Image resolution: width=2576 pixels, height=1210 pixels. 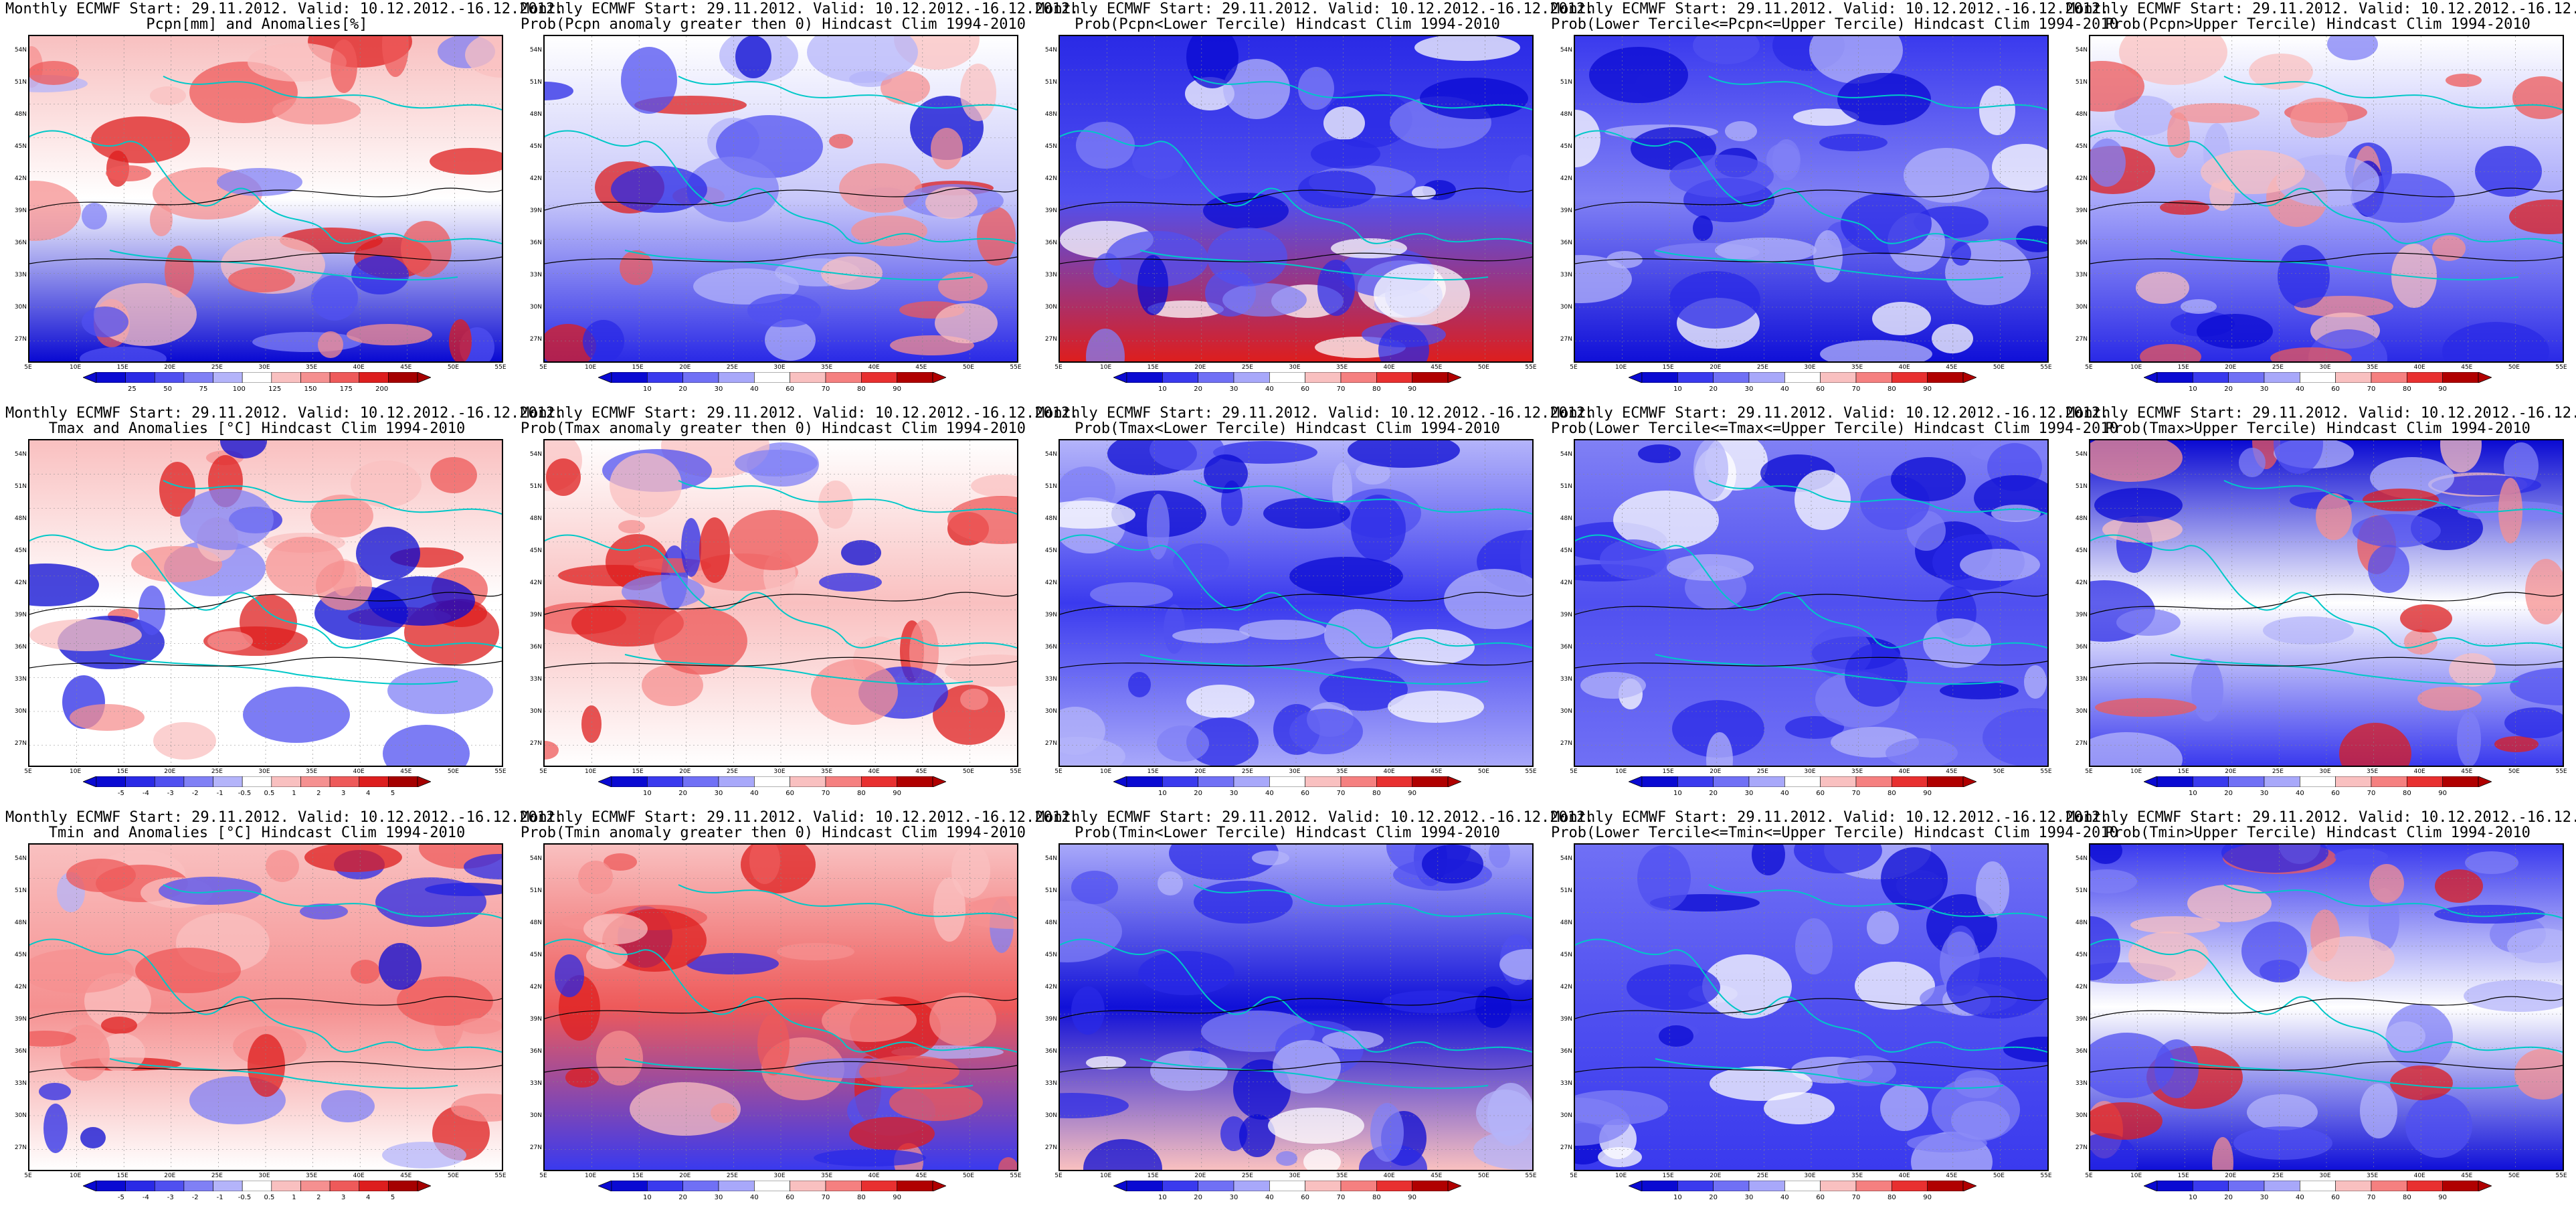 I want to click on latitude-label: 27N, so click(x=1566, y=743).